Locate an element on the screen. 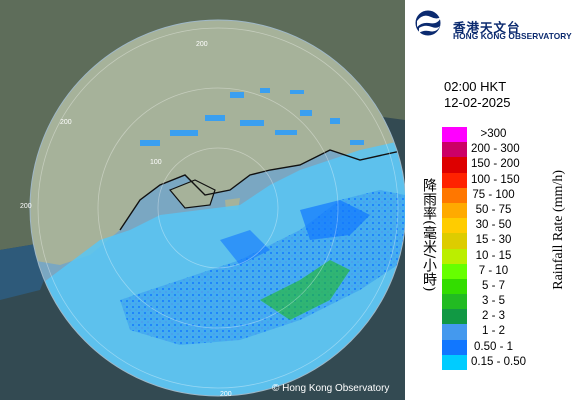  legend-label: >300 is located at coordinates (493, 134).